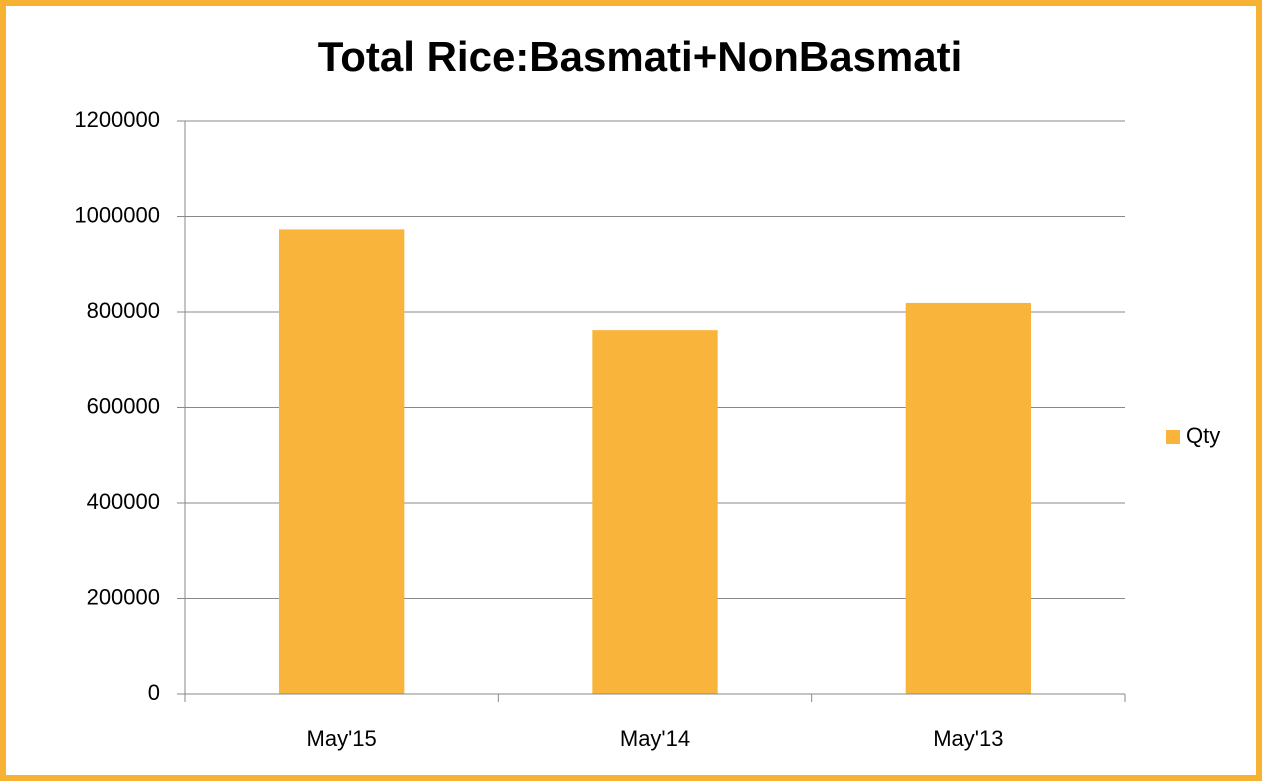 The height and width of the screenshot is (781, 1262). Describe the element at coordinates (123, 596) in the screenshot. I see `y-tick-label: 200000` at that location.